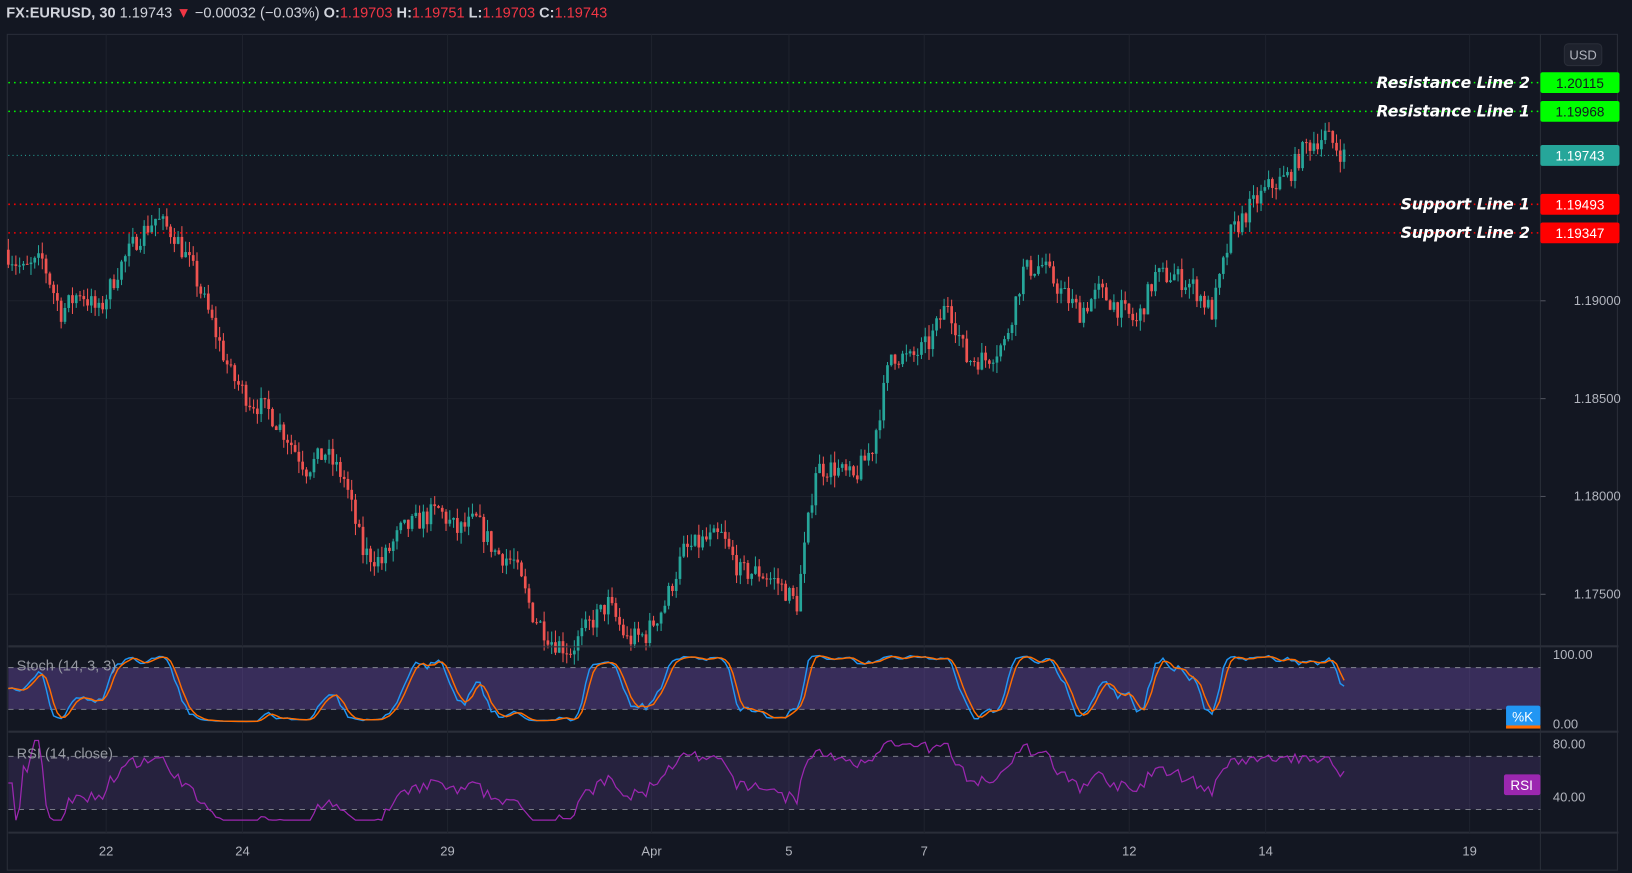  Describe the element at coordinates (774, 688) in the screenshot. I see `stoch-band` at that location.